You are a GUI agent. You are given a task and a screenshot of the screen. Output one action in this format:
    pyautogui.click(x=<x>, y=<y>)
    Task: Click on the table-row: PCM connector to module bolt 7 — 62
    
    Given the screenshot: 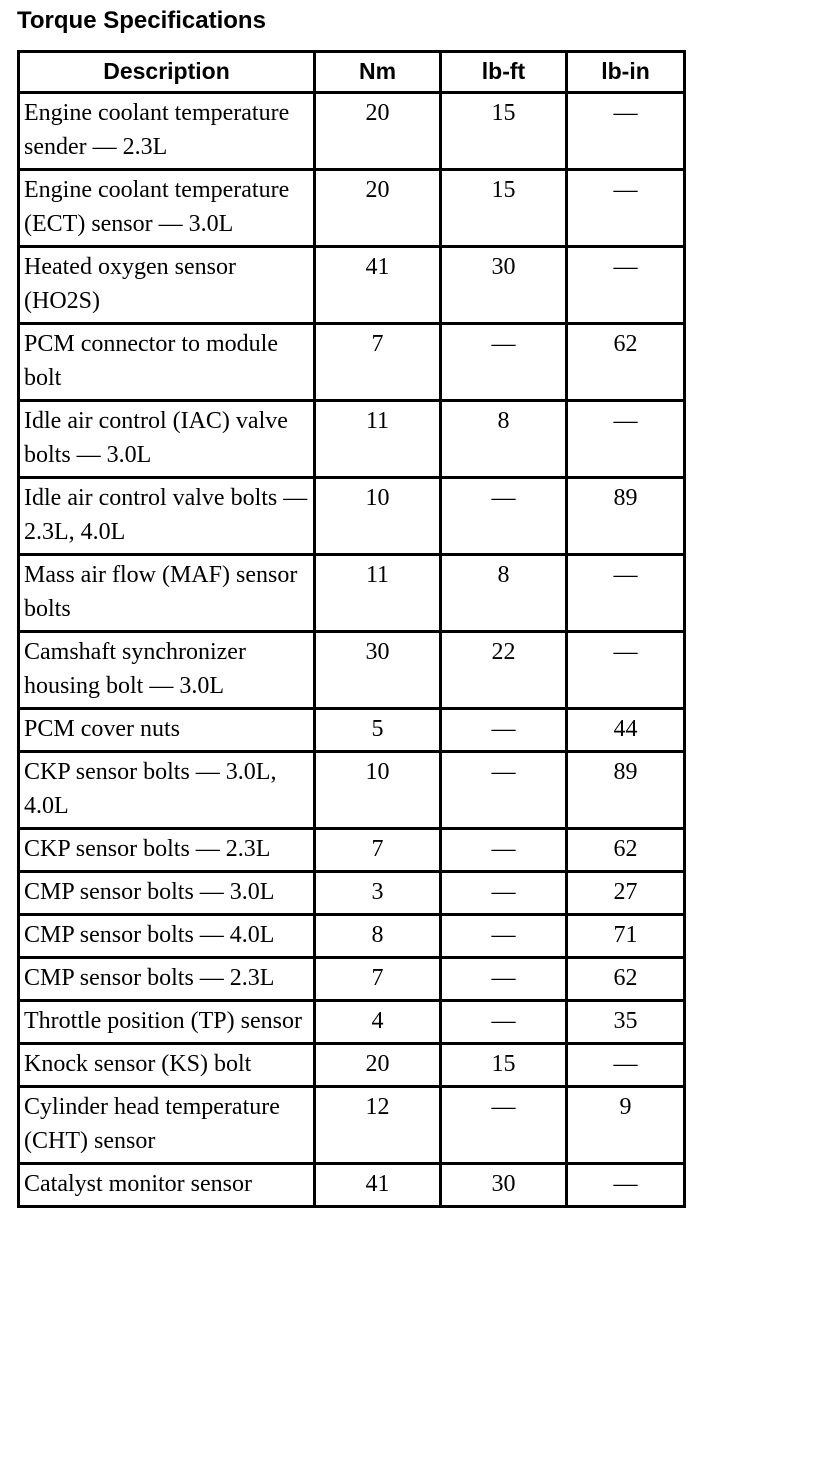 What is the action you would take?
    pyautogui.click(x=351, y=362)
    